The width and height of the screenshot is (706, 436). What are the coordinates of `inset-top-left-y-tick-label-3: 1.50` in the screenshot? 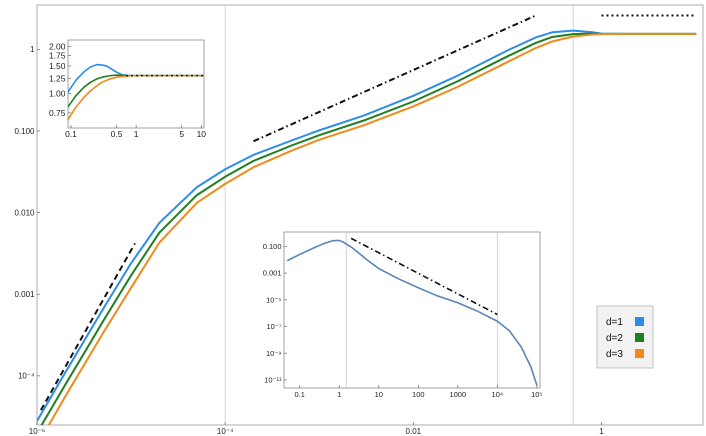 It's located at (57, 66).